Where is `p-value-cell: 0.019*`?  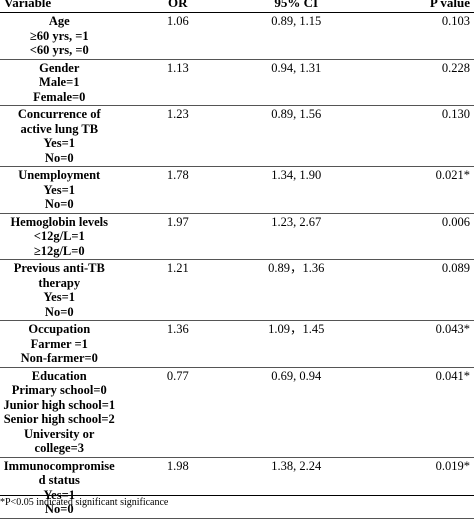 p-value-cell: 0.019* is located at coordinates (415, 487).